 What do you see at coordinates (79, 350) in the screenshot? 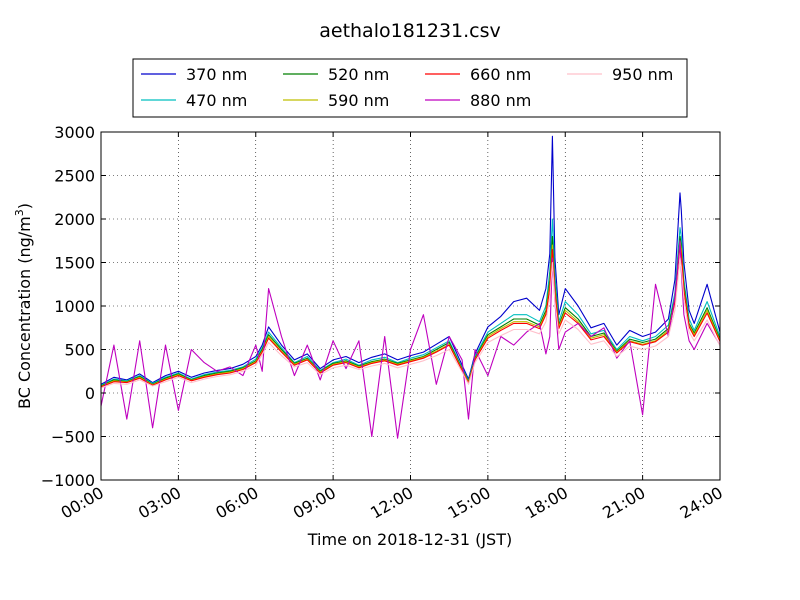
I see `y-tick-label: 500` at bounding box center [79, 350].